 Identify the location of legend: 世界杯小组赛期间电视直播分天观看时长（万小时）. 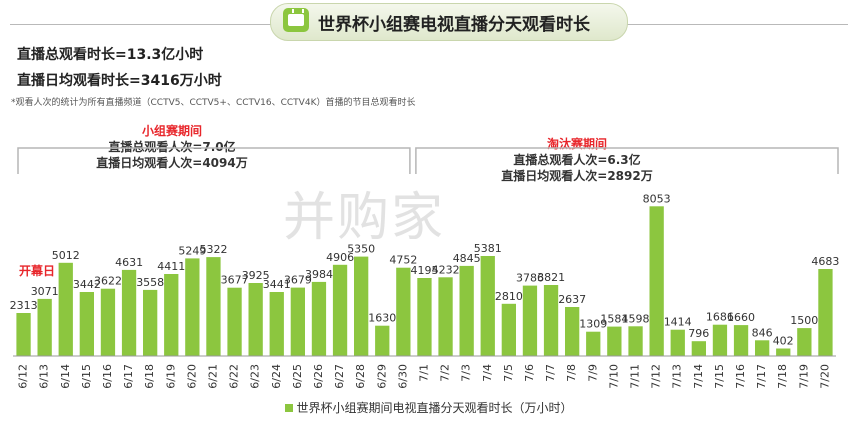
(429, 407).